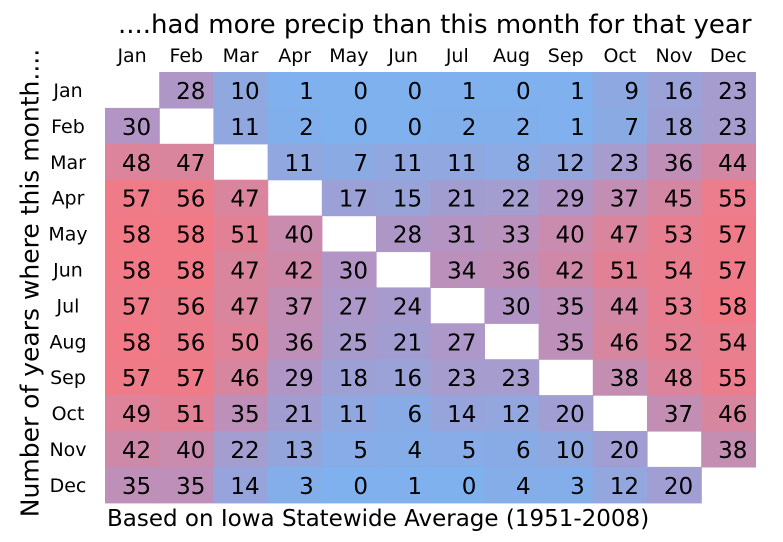 The height and width of the screenshot is (542, 783). What do you see at coordinates (68, 127) in the screenshot?
I see `row-label-feb: Feb` at bounding box center [68, 127].